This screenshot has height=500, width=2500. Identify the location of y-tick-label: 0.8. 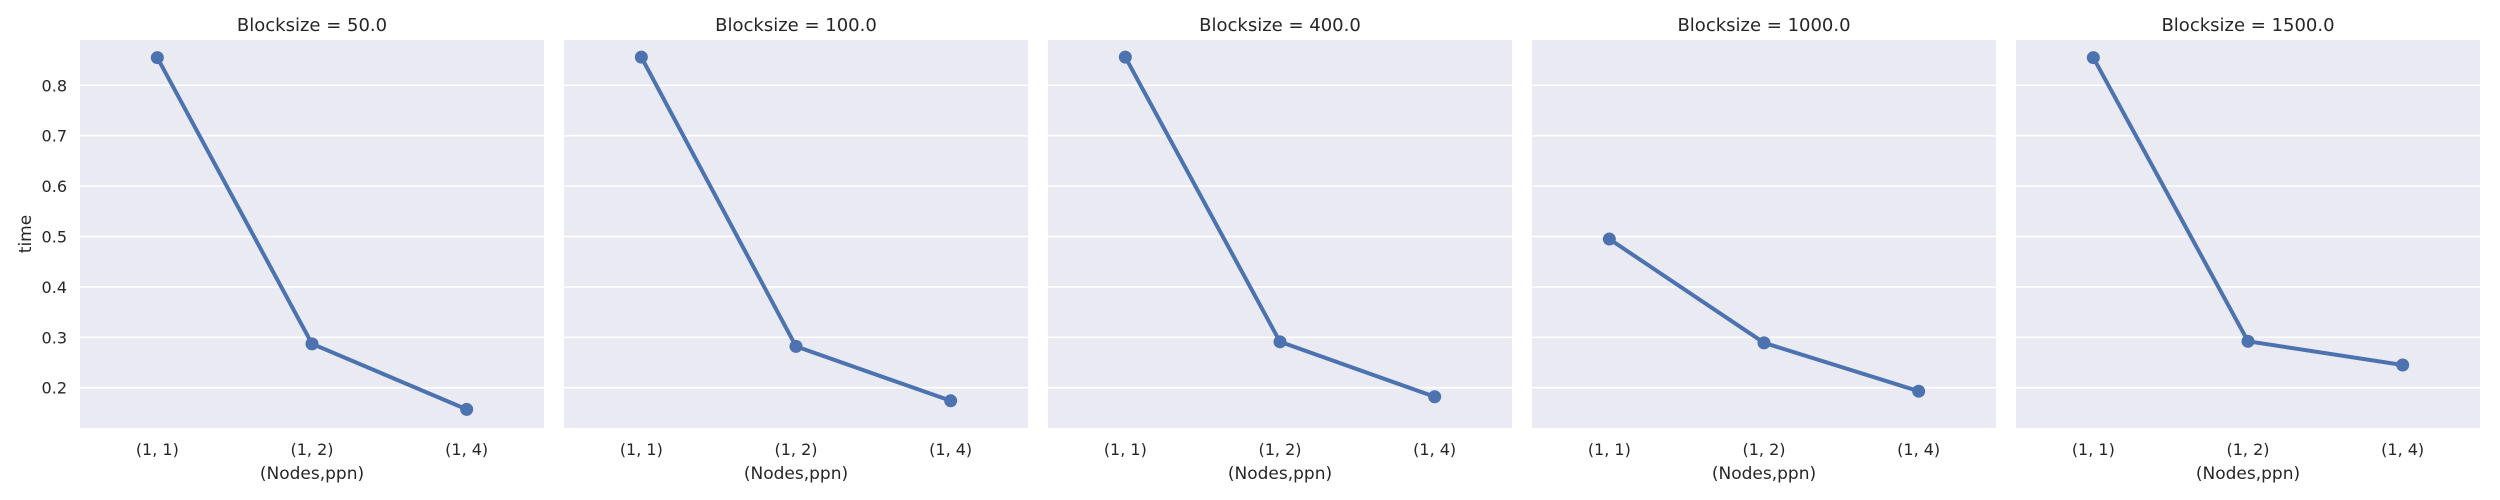
(54, 85).